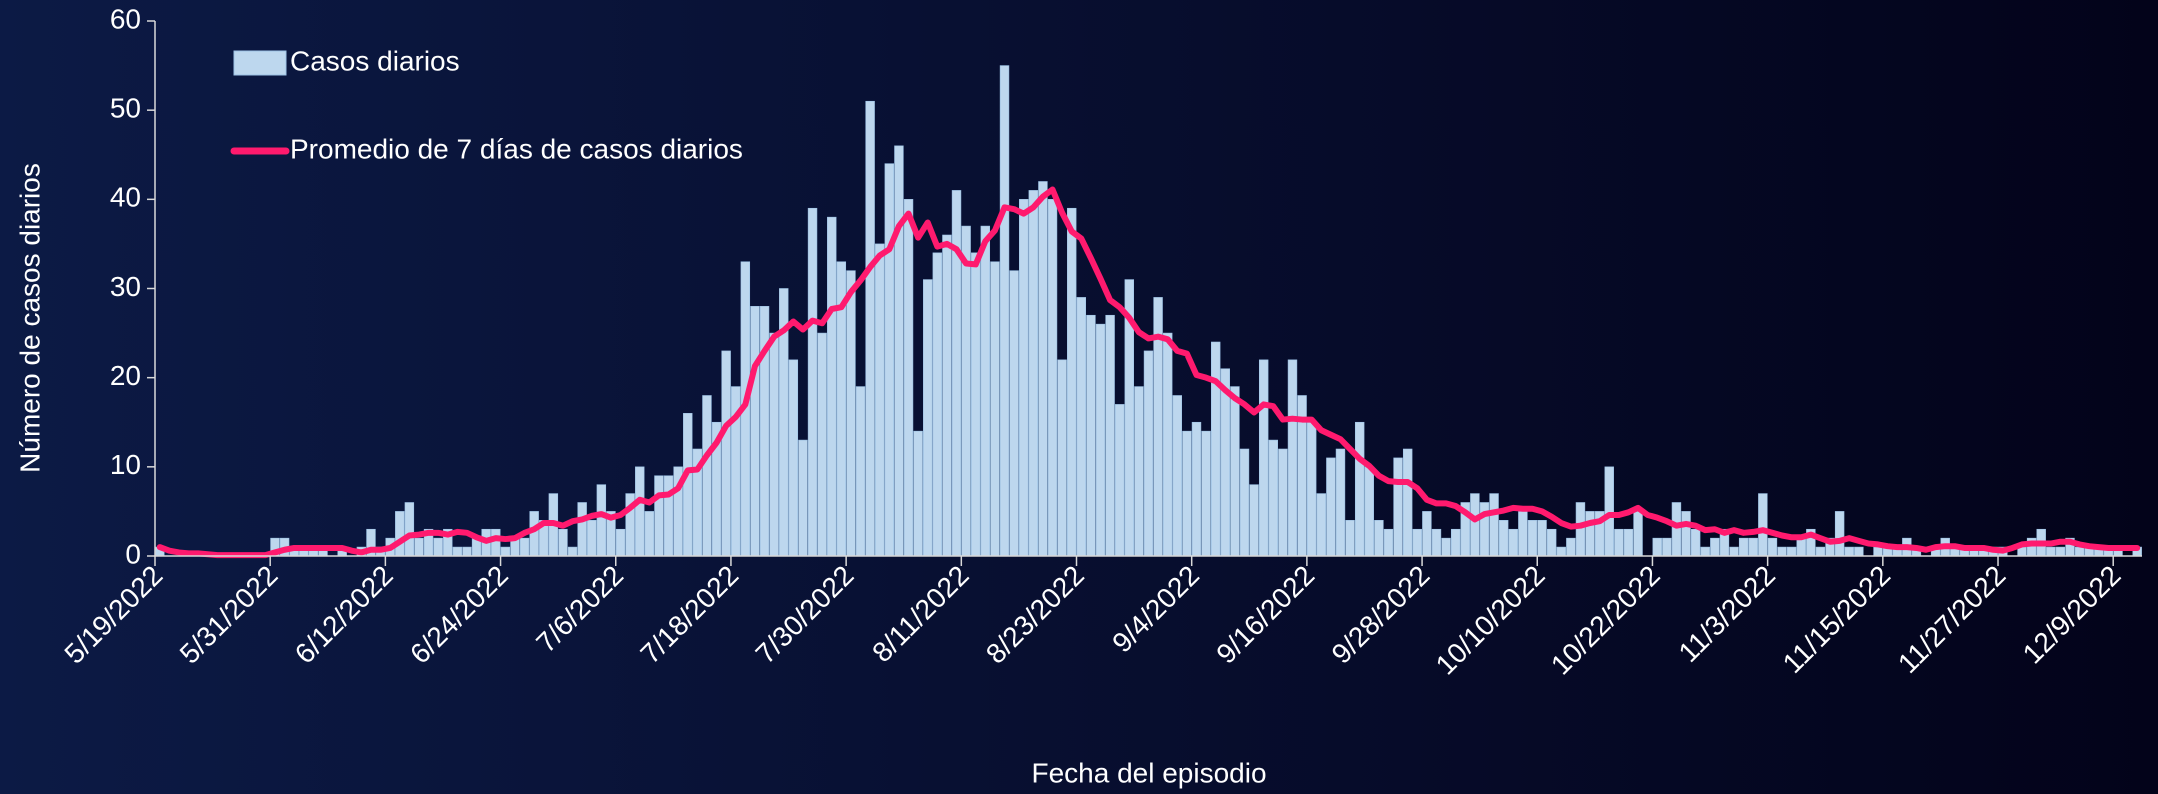 The height and width of the screenshot is (794, 2158). Describe the element at coordinates (260, 63) in the screenshot. I see `legend-swatch` at that location.